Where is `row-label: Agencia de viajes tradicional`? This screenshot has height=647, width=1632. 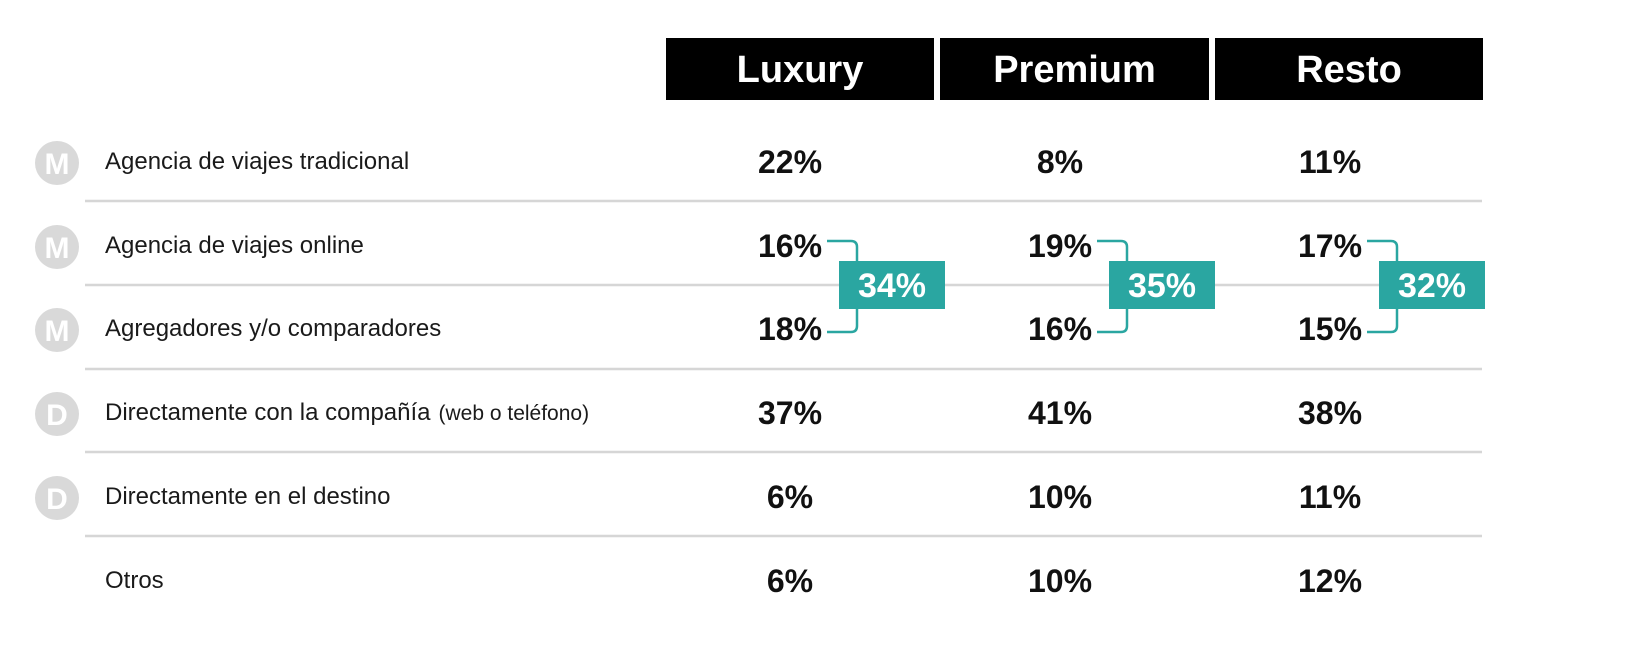 row-label: Agencia de viajes tradicional is located at coordinates (257, 161).